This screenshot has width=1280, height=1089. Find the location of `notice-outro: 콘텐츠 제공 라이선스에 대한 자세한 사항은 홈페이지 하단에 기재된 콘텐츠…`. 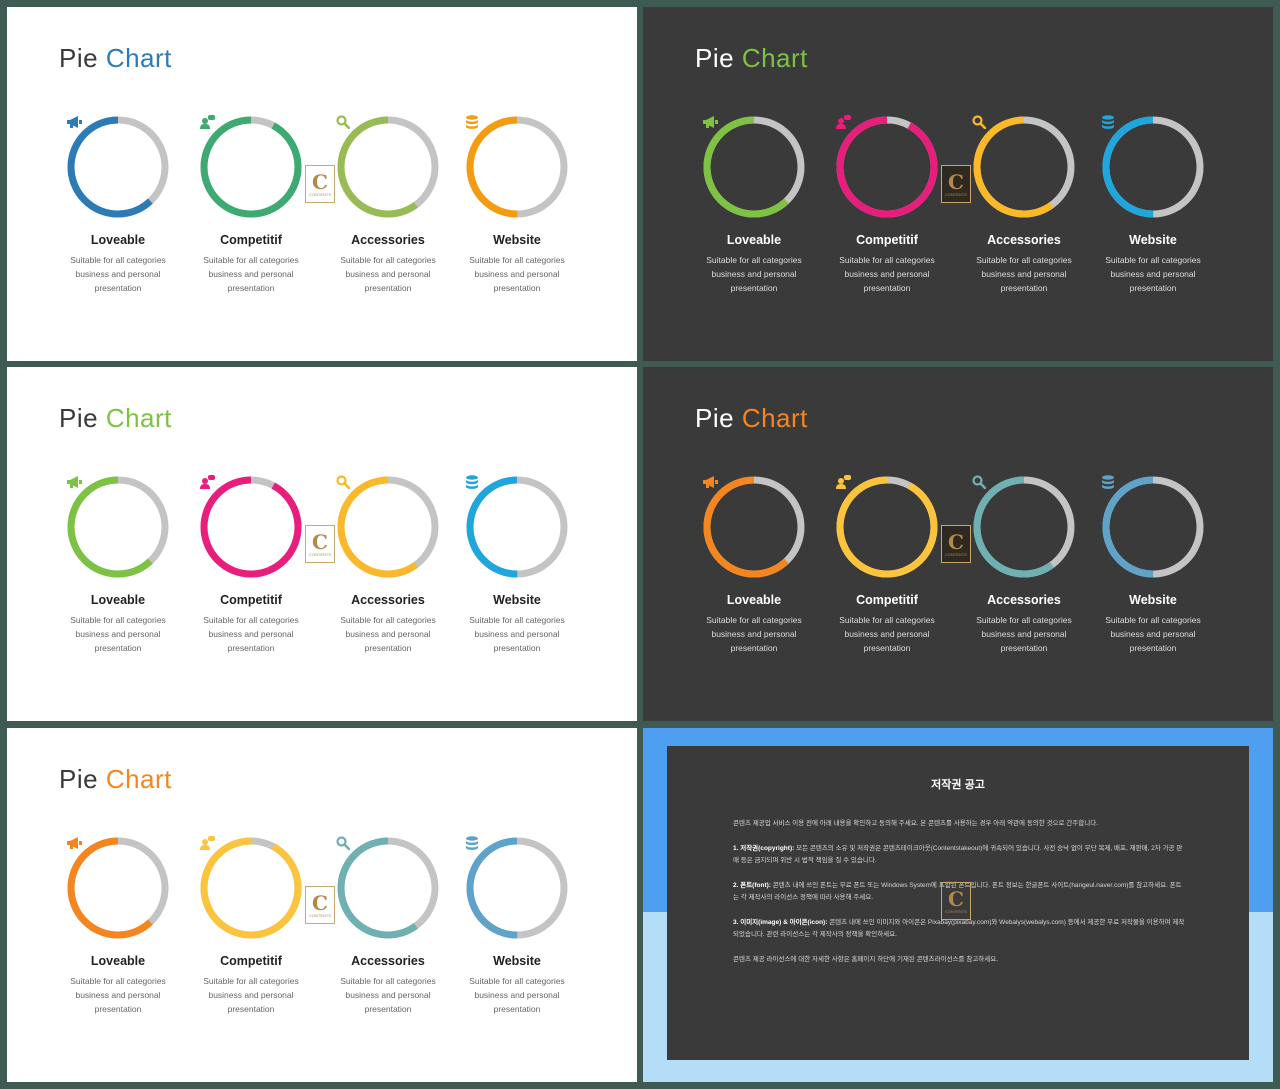

notice-outro: 콘텐츠 제공 라이선스에 대한 자세한 사항은 홈페이지 하단에 기재된 콘텐츠… is located at coordinates (866, 959).